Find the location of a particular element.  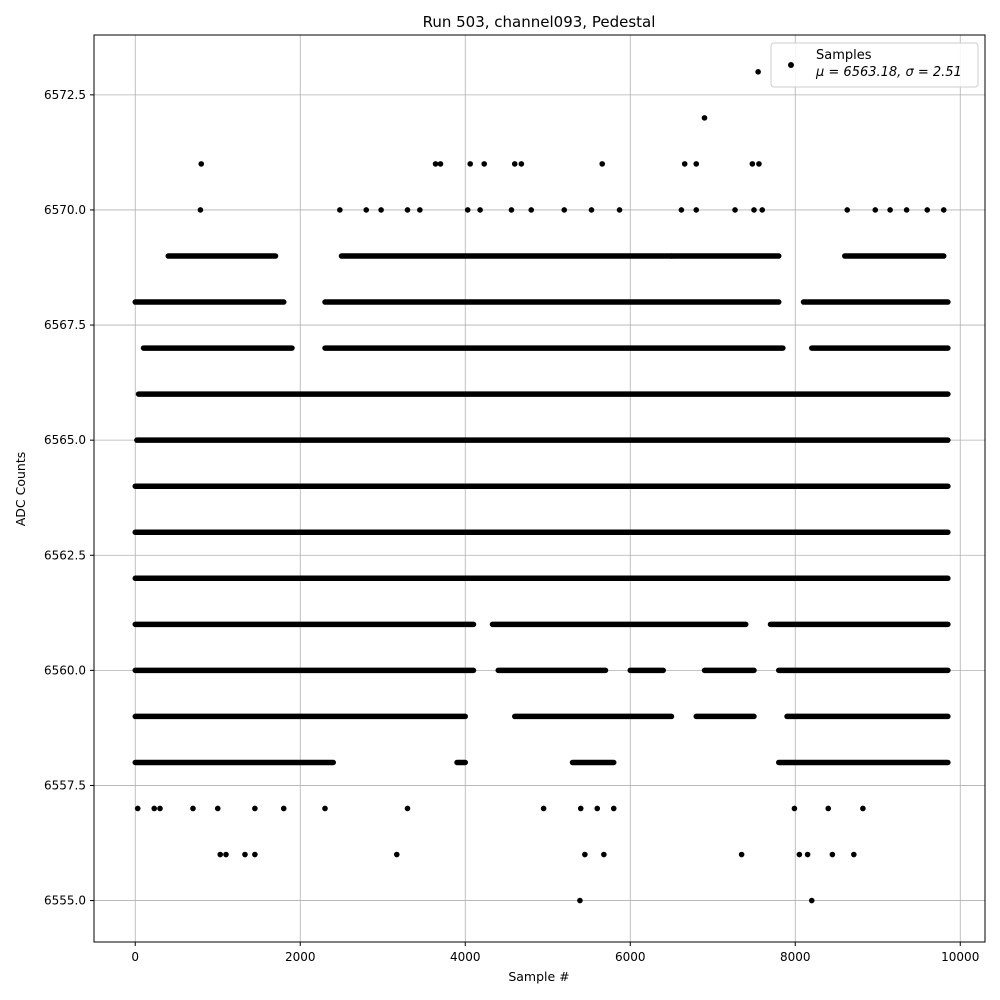

x-tick-label: 10000 is located at coordinates (960, 957).